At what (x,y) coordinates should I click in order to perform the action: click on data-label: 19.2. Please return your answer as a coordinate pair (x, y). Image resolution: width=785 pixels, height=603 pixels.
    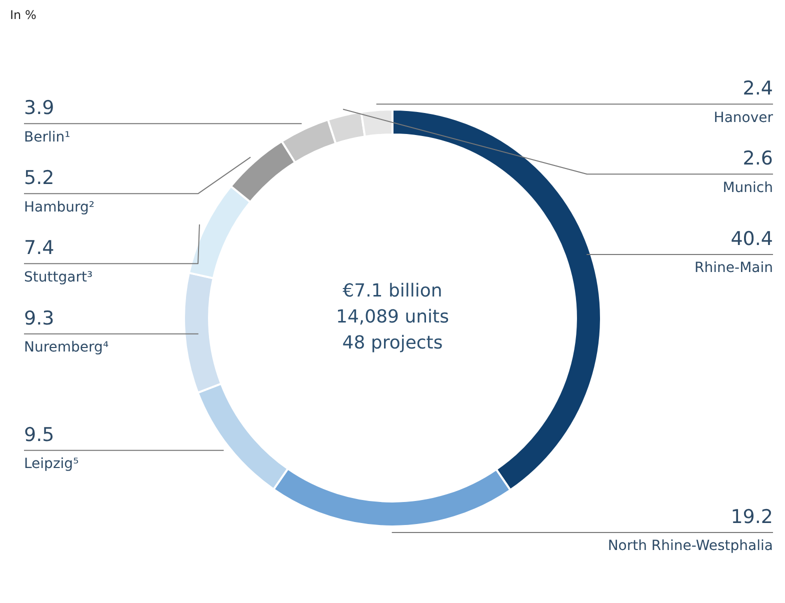
    Looking at the image, I should click on (751, 517).